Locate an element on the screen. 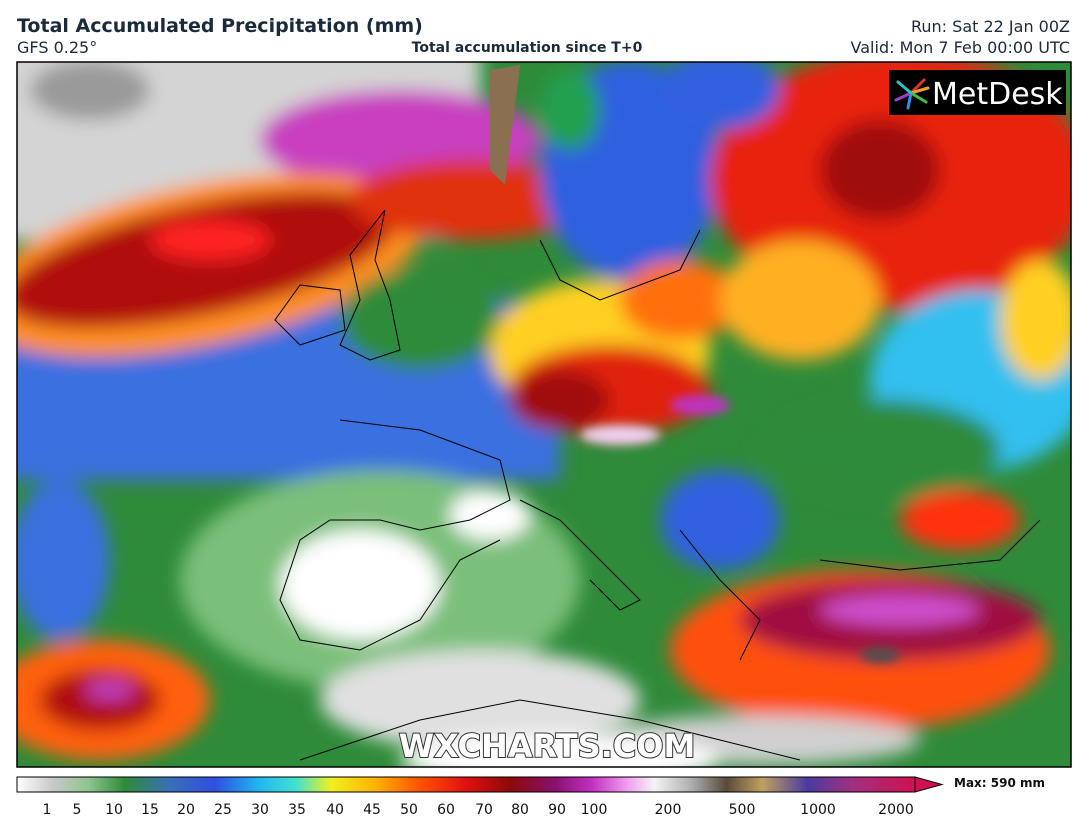  colorbar-tick-label: 15 is located at coordinates (150, 810).